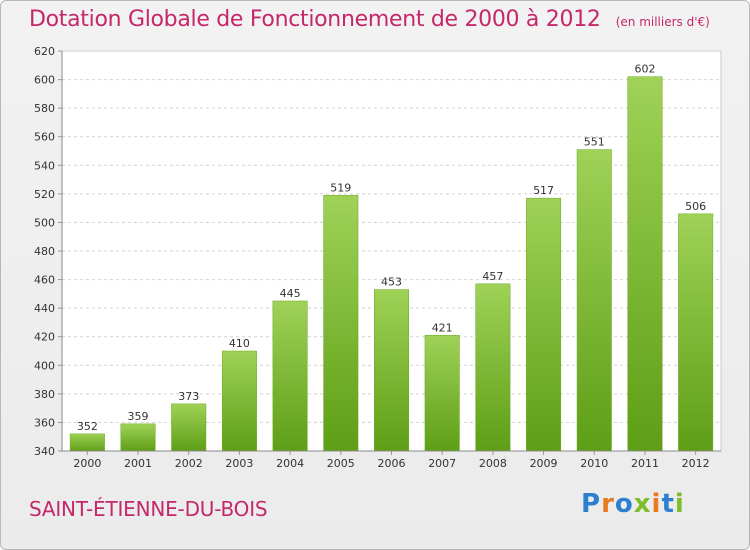 Image resolution: width=750 pixels, height=550 pixels. I want to click on bar-2010, so click(594, 300).